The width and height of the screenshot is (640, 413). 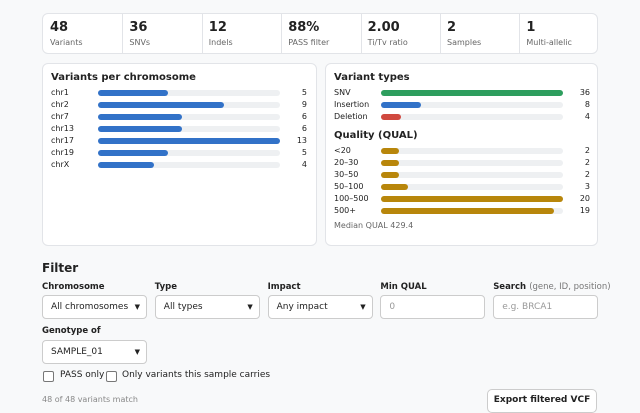 I want to click on filter-title: Filter, so click(x=60, y=268).